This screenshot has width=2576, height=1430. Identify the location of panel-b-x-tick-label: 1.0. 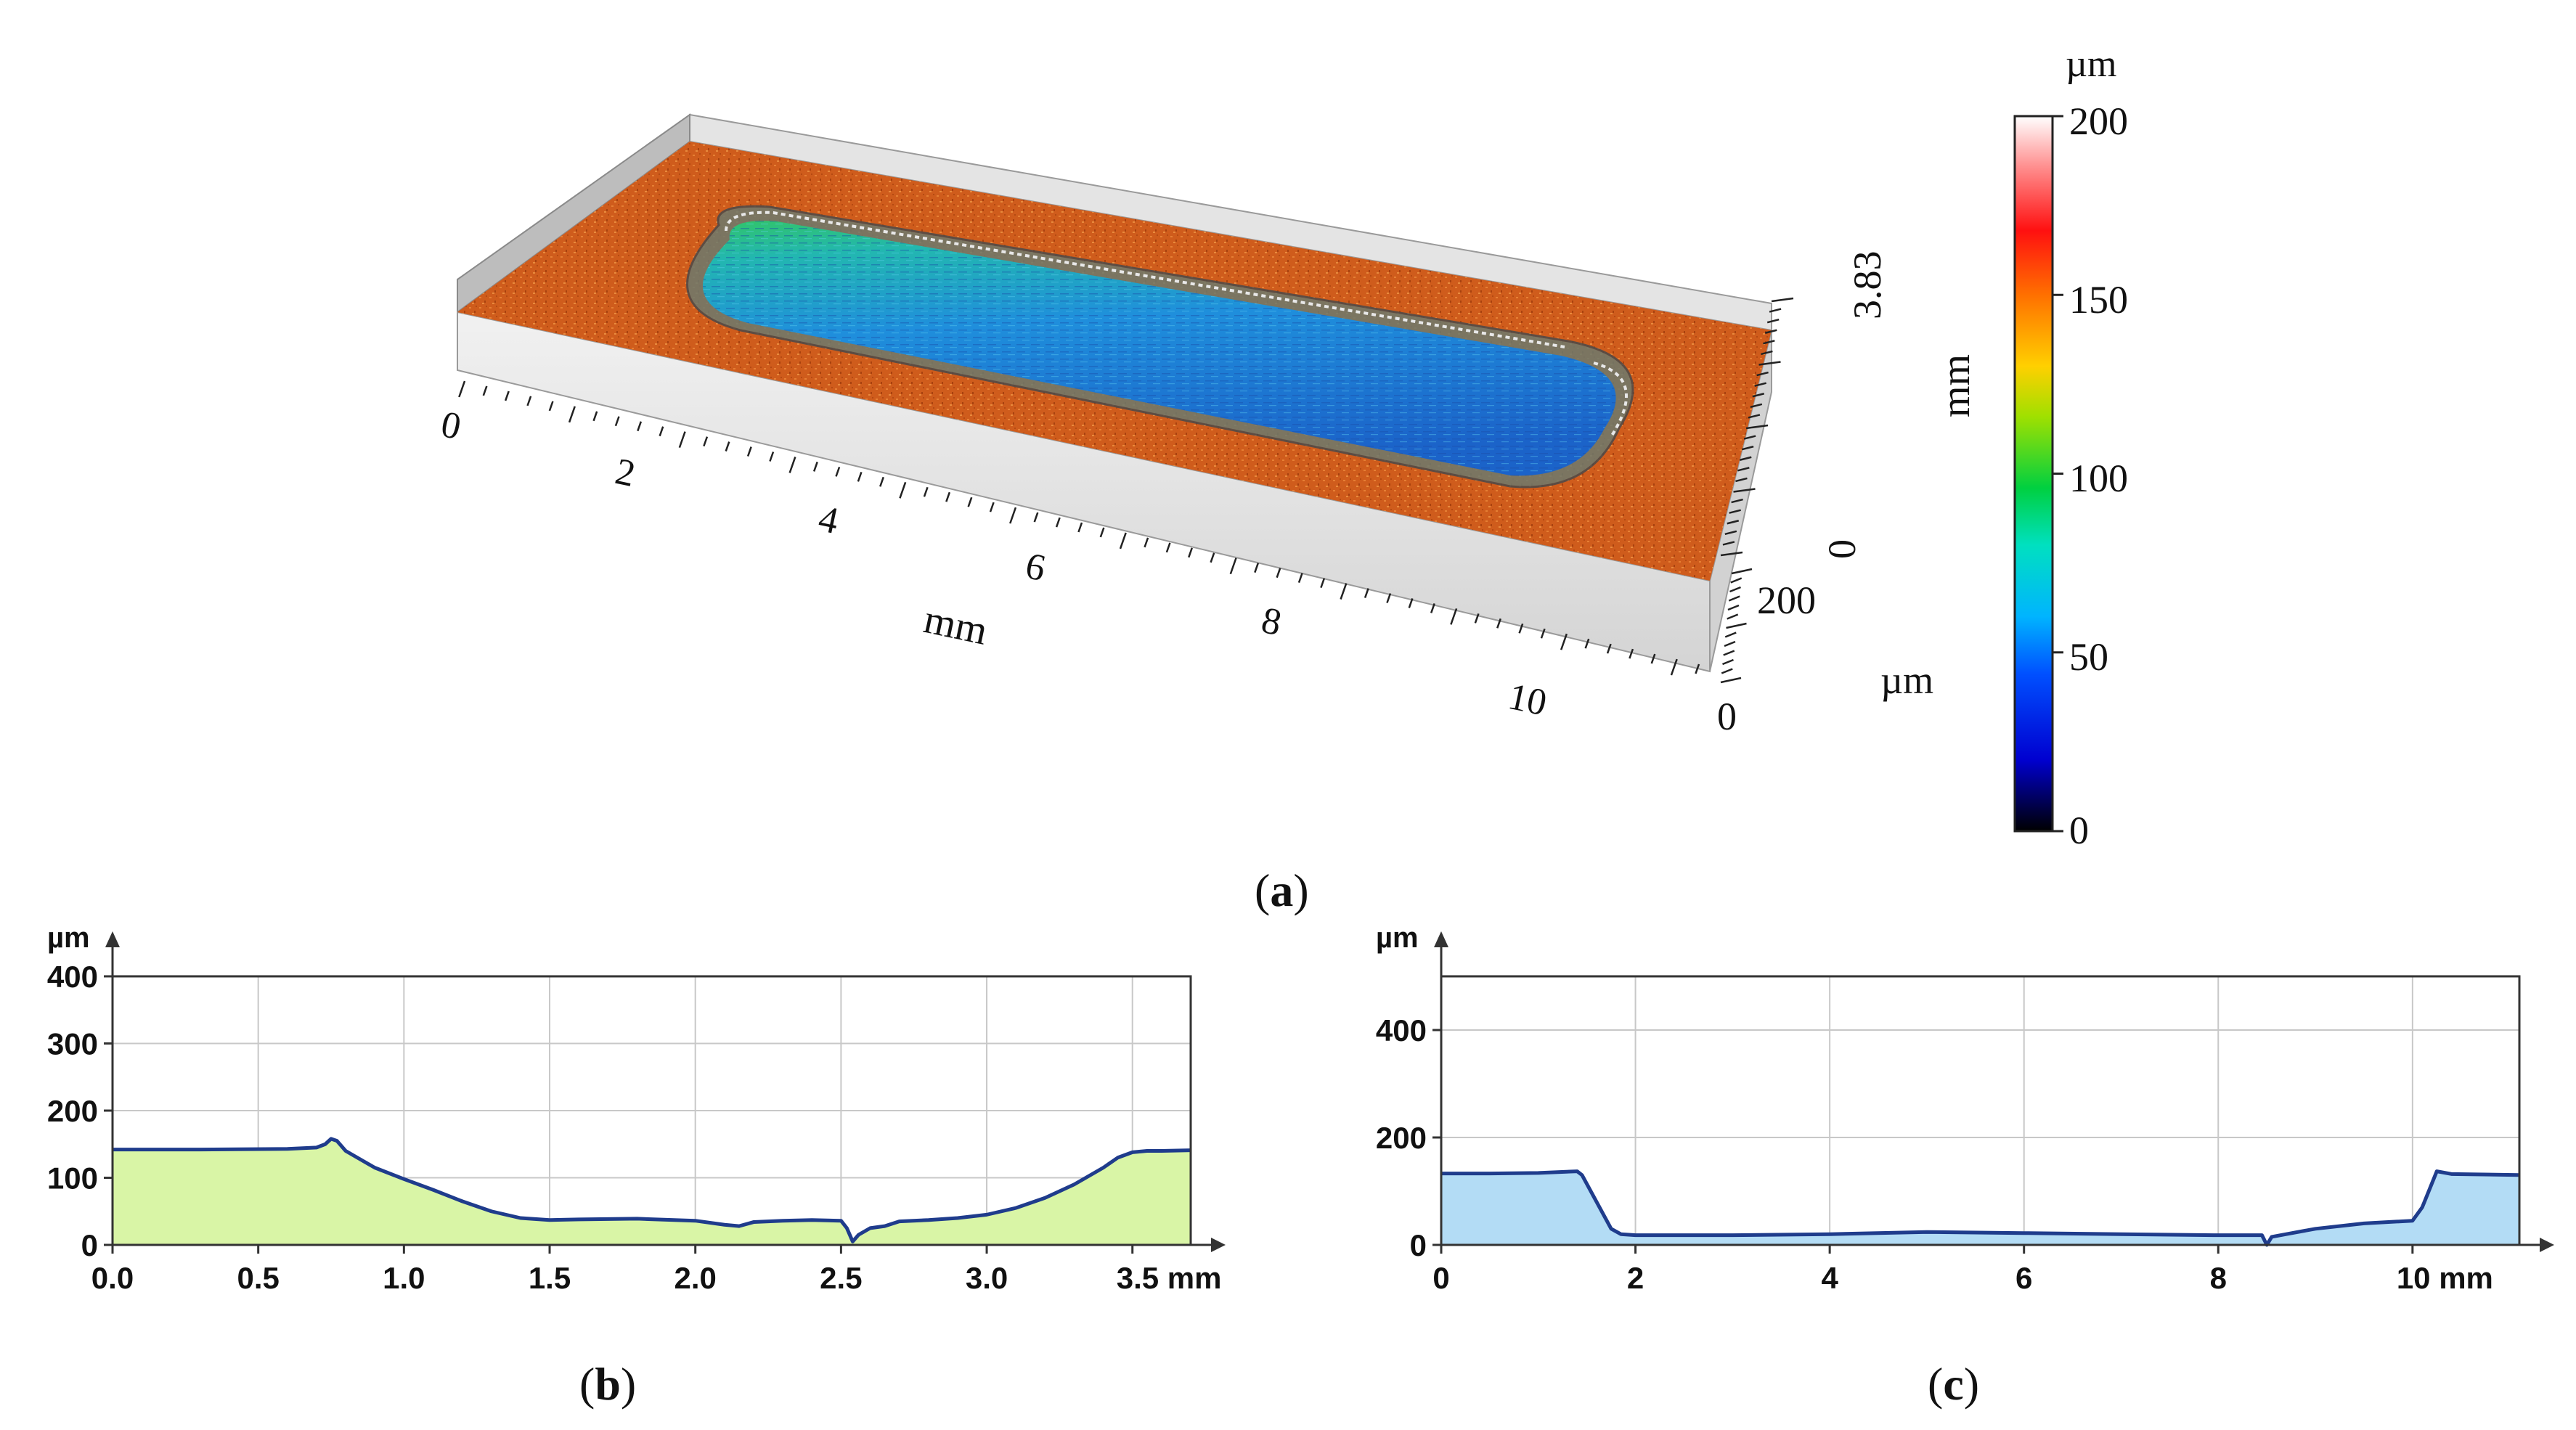
(404, 1278).